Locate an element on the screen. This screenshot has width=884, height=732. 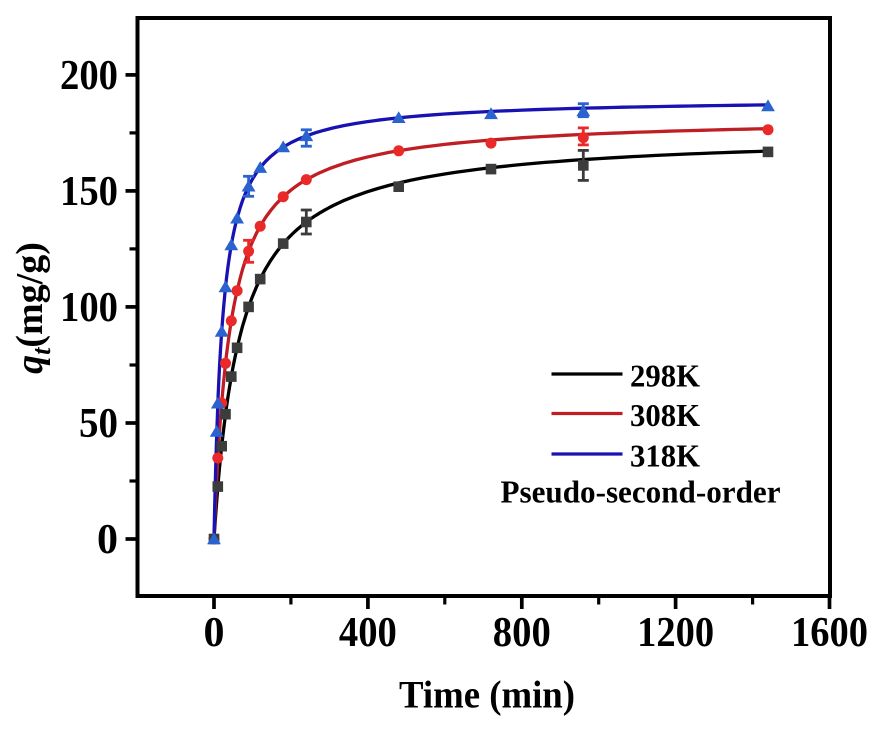
svg-text: 150 is located at coordinates (89, 192).